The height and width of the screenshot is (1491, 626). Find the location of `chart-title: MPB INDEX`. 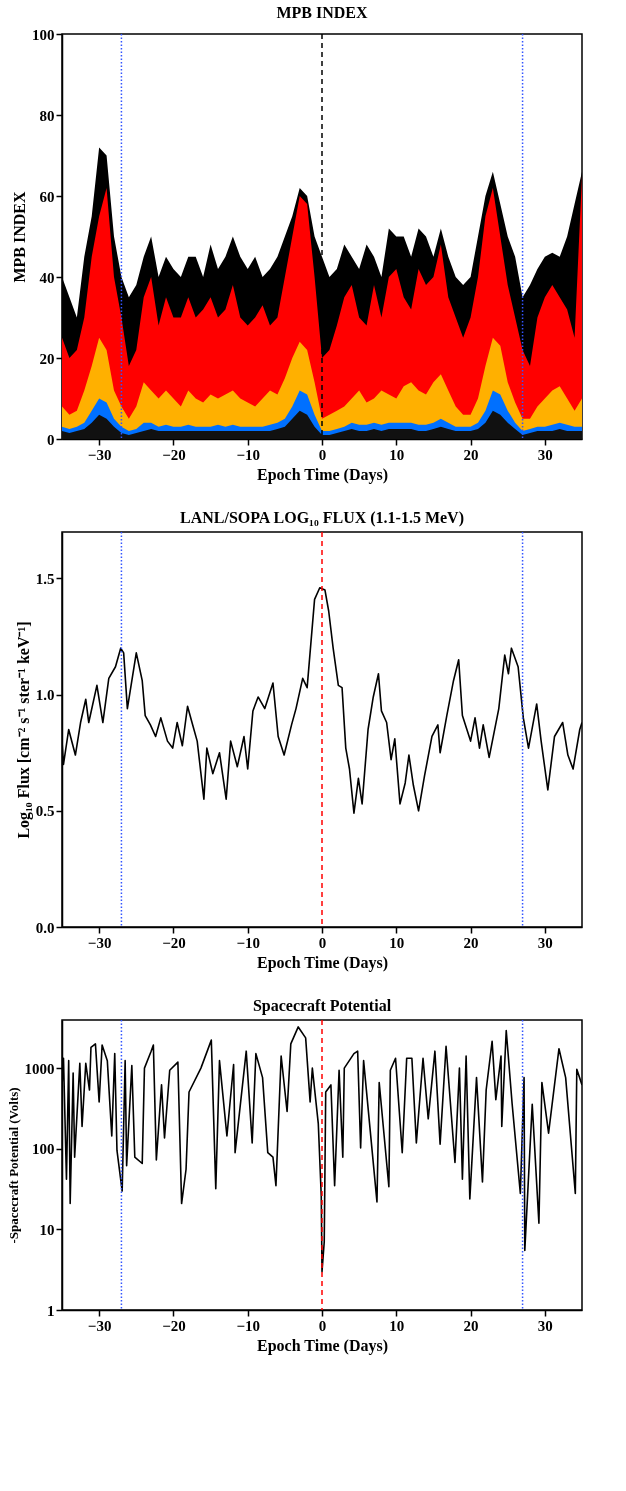

chart-title: MPB INDEX is located at coordinates (322, 12).